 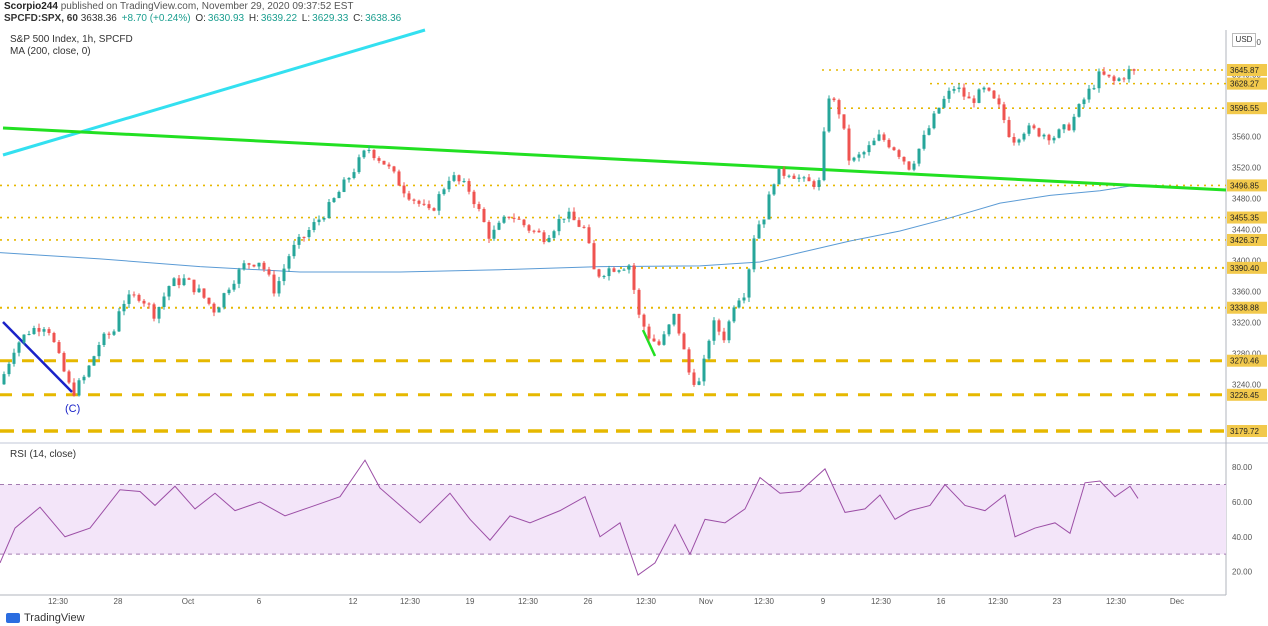 What do you see at coordinates (226, 18) in the screenshot?
I see `open-value: 3630.93` at bounding box center [226, 18].